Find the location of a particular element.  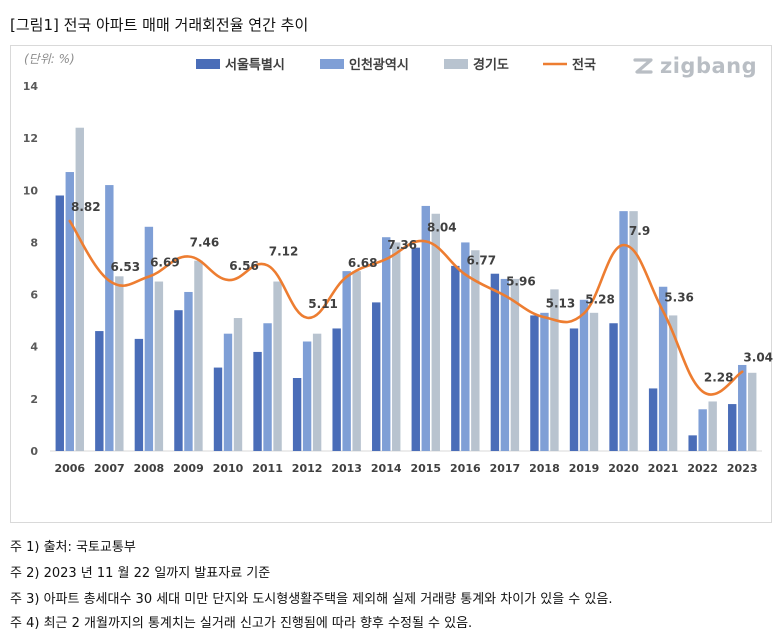

bar-인천광역시-2013 is located at coordinates (346, 361).